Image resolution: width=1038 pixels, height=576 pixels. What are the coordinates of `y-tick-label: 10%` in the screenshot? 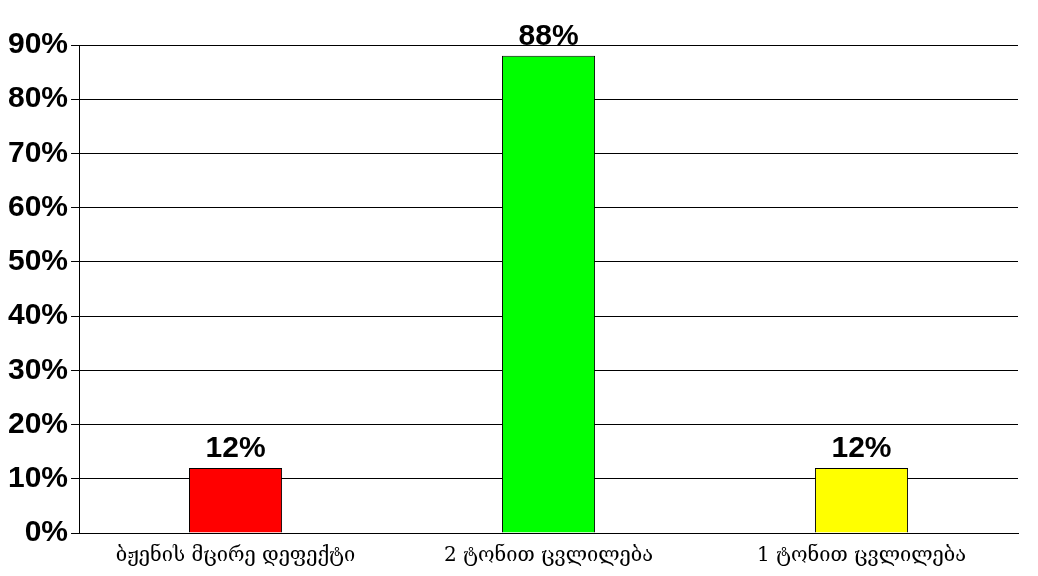 It's located at (38, 477).